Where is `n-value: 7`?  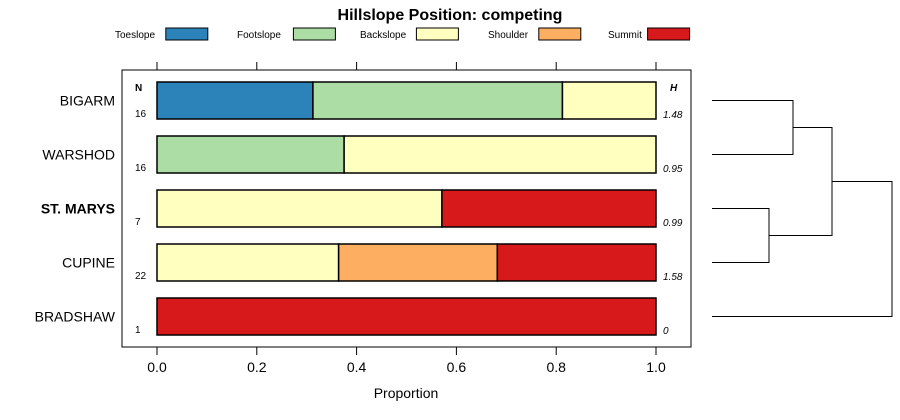 n-value: 7 is located at coordinates (138, 222).